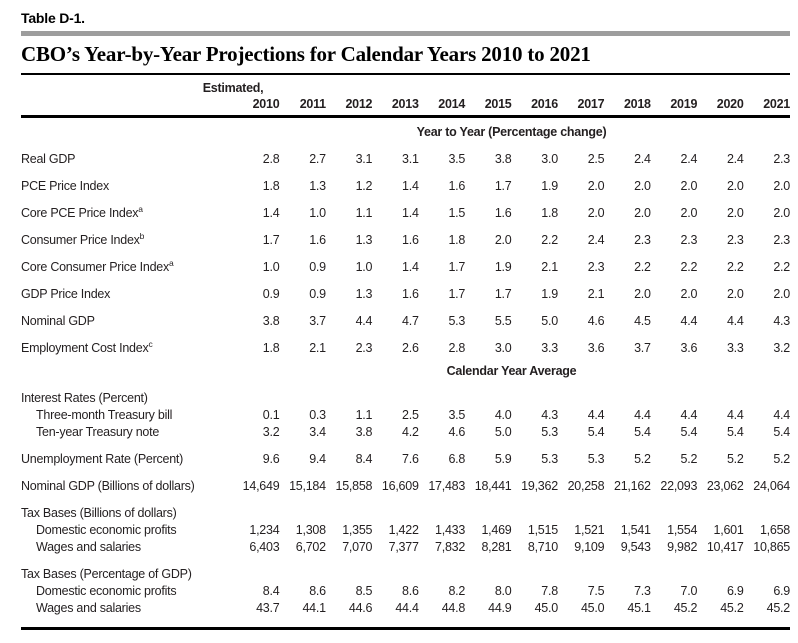 The width and height of the screenshot is (798, 643). What do you see at coordinates (53, 18) in the screenshot?
I see `table-number-label: Table D-1.` at bounding box center [53, 18].